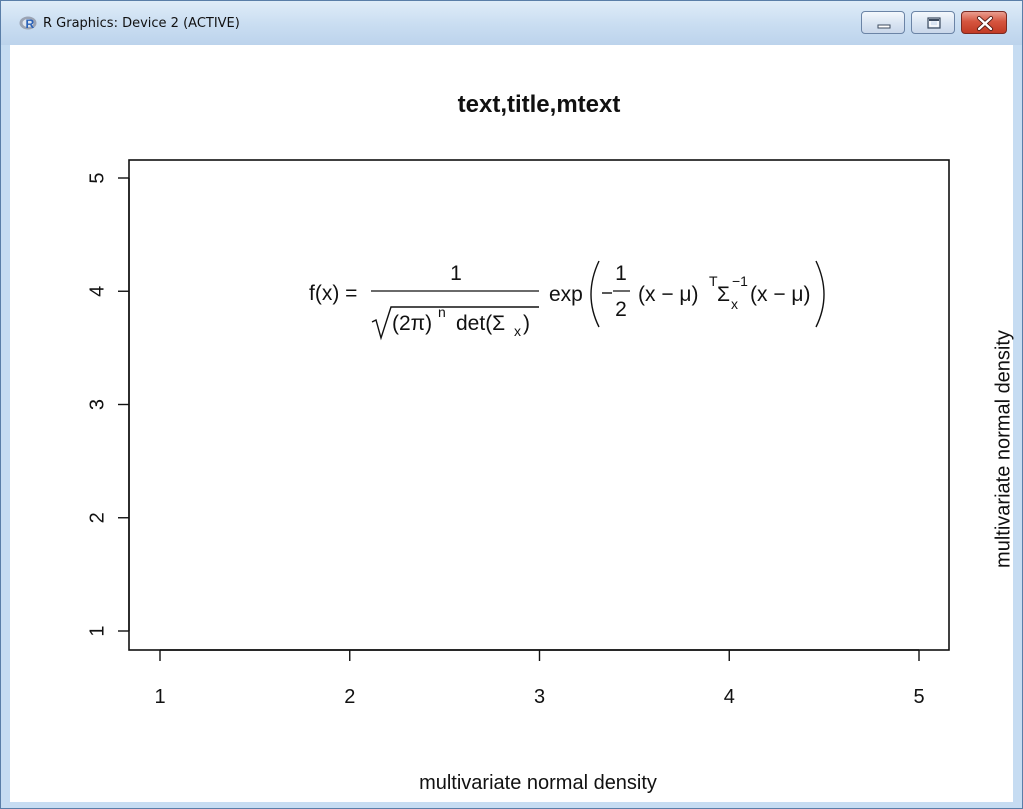 This screenshot has height=809, width=1023. Describe the element at coordinates (884, 26) in the screenshot. I see `minimize-icon` at that location.